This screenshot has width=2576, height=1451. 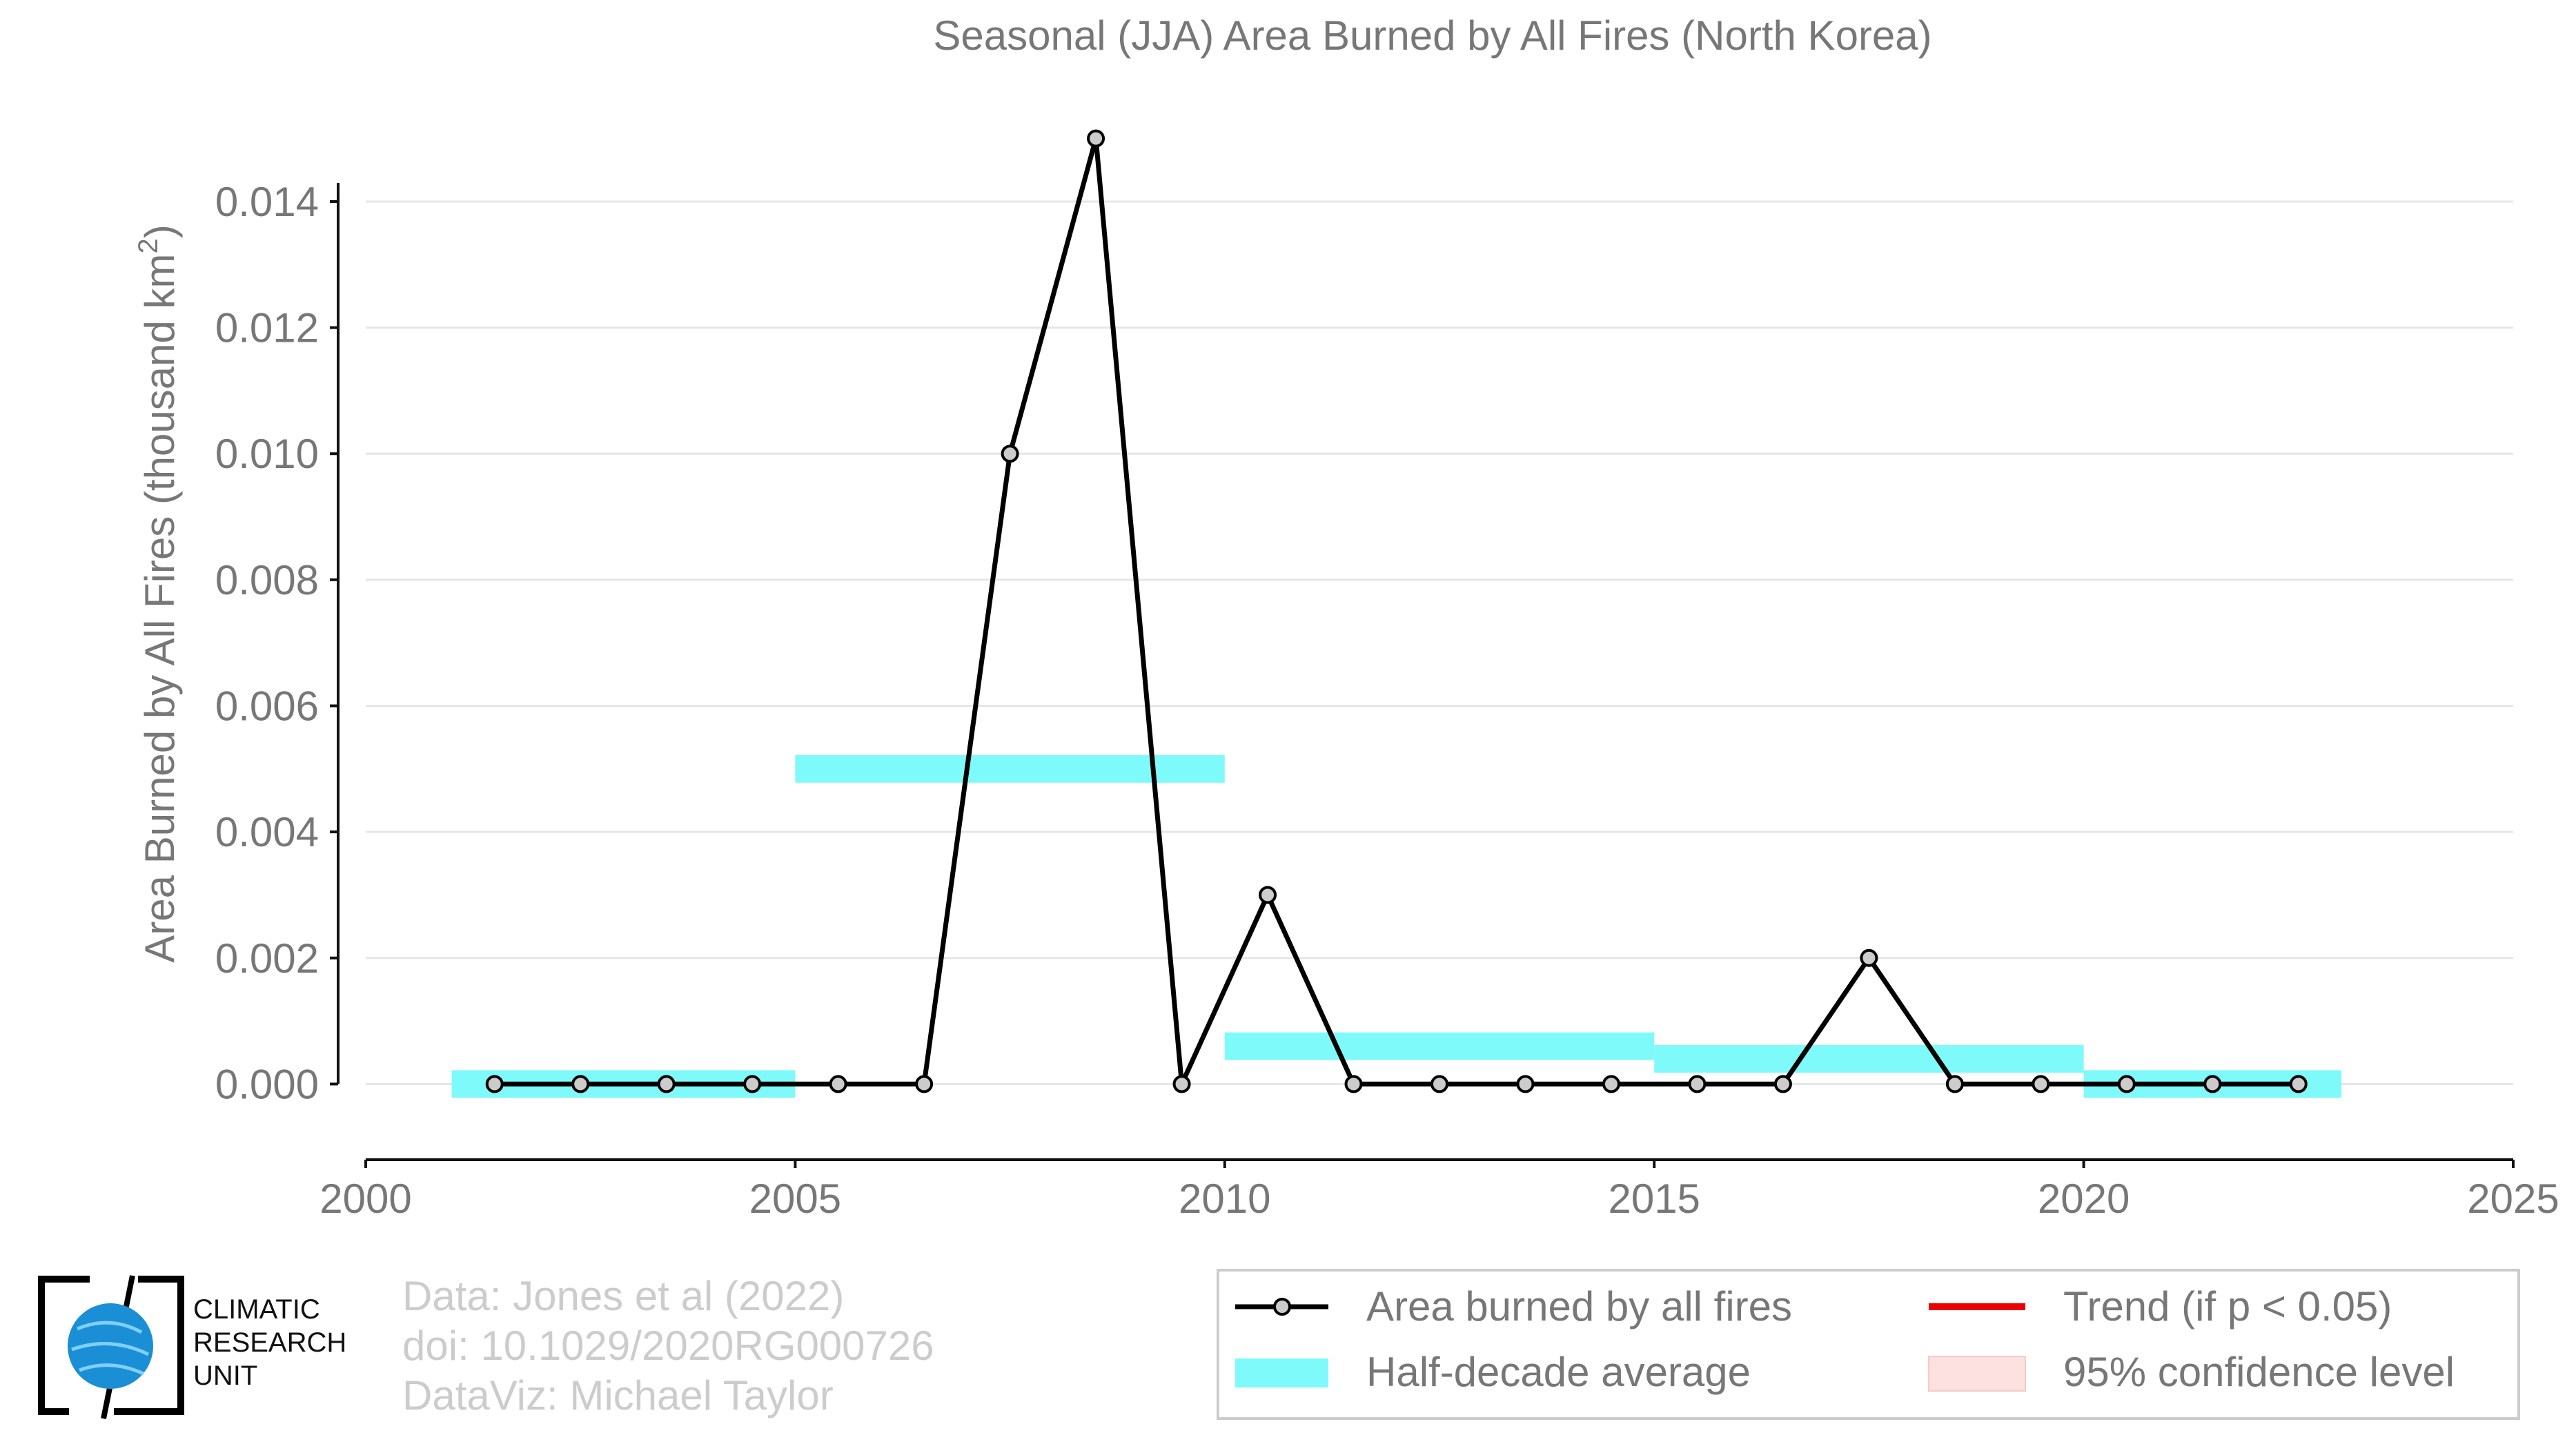 I want to click on logo-line-2: RESEARCH, so click(x=270, y=1342).